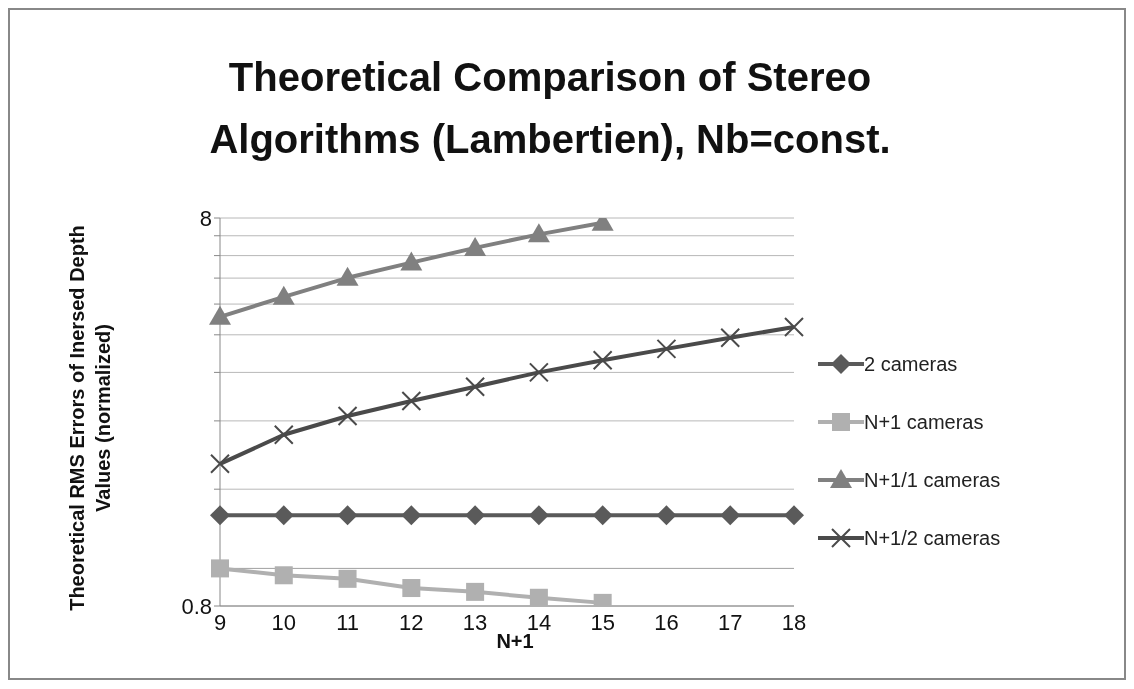 This screenshot has height=689, width=1134. What do you see at coordinates (90, 418) in the screenshot?
I see `y-axis-title: Theoretical RMS Errors of Inersed Depth Values (normalized)` at bounding box center [90, 418].